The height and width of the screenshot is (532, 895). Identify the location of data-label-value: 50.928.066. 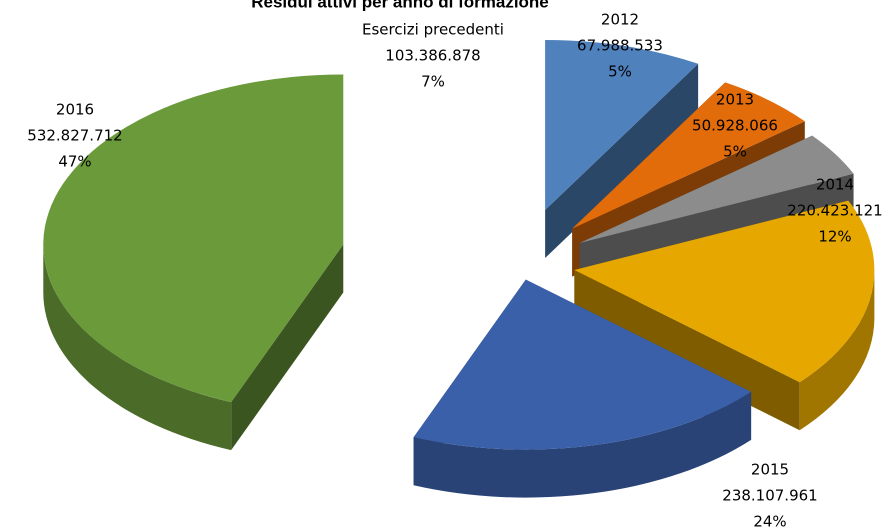
(735, 126).